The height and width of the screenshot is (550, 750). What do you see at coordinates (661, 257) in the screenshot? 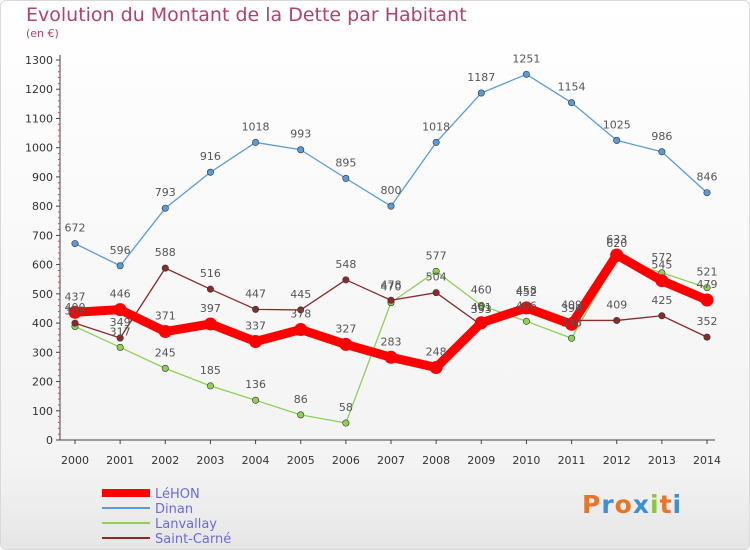
I see `data-label: 572` at bounding box center [661, 257].